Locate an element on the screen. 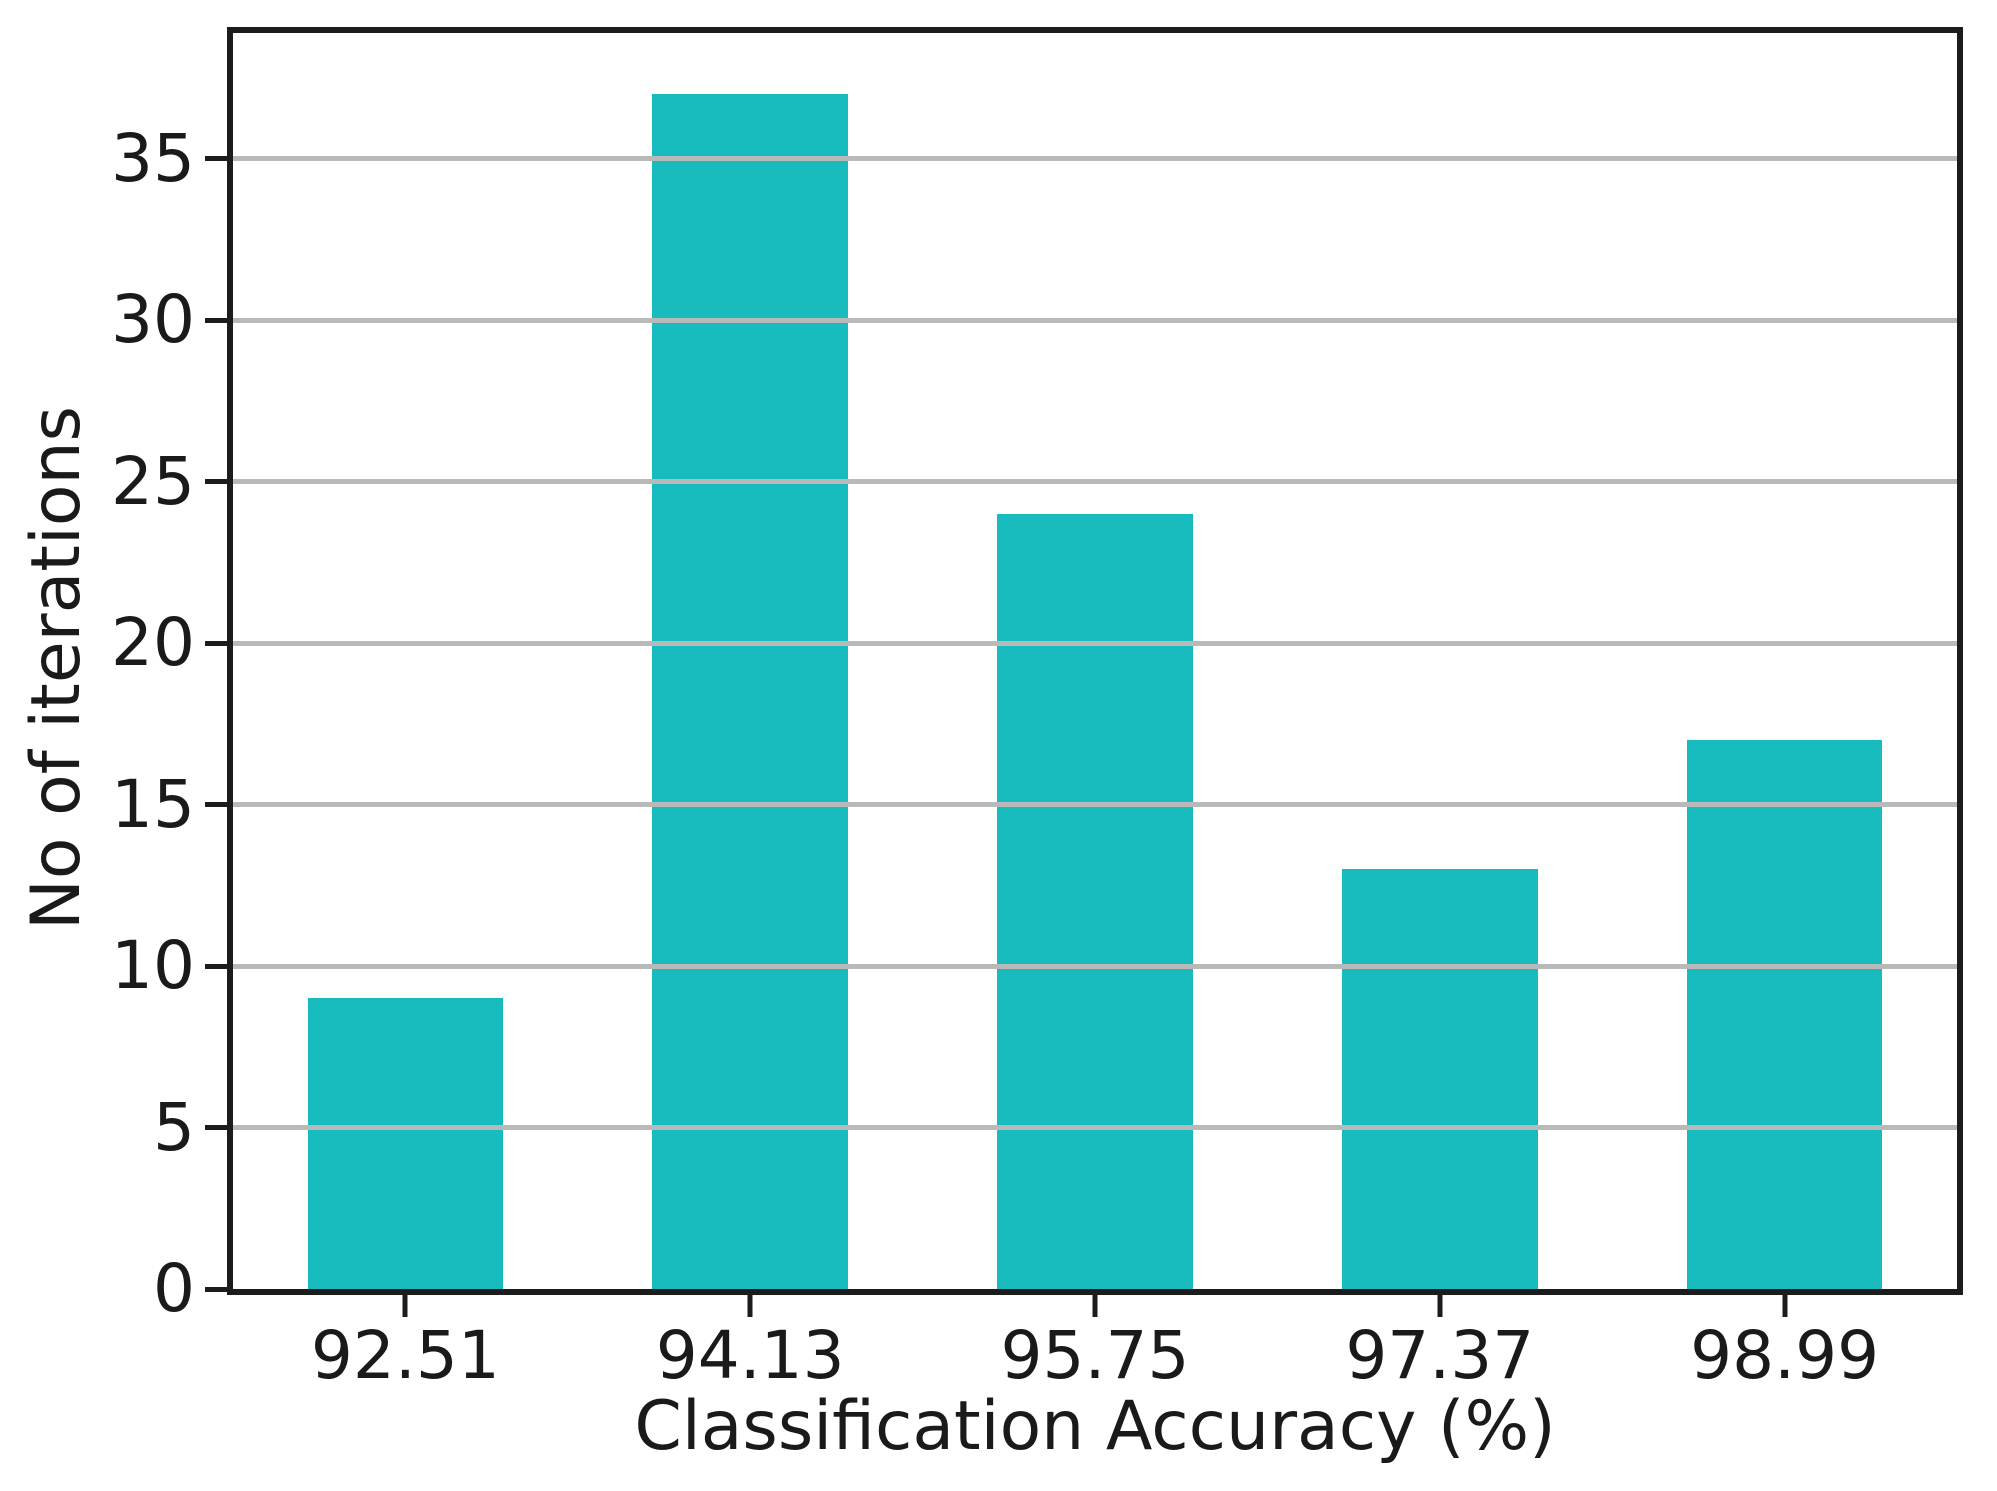 The image size is (1997, 1491). x-tick-label-94.13: 94.13 is located at coordinates (750, 1355).